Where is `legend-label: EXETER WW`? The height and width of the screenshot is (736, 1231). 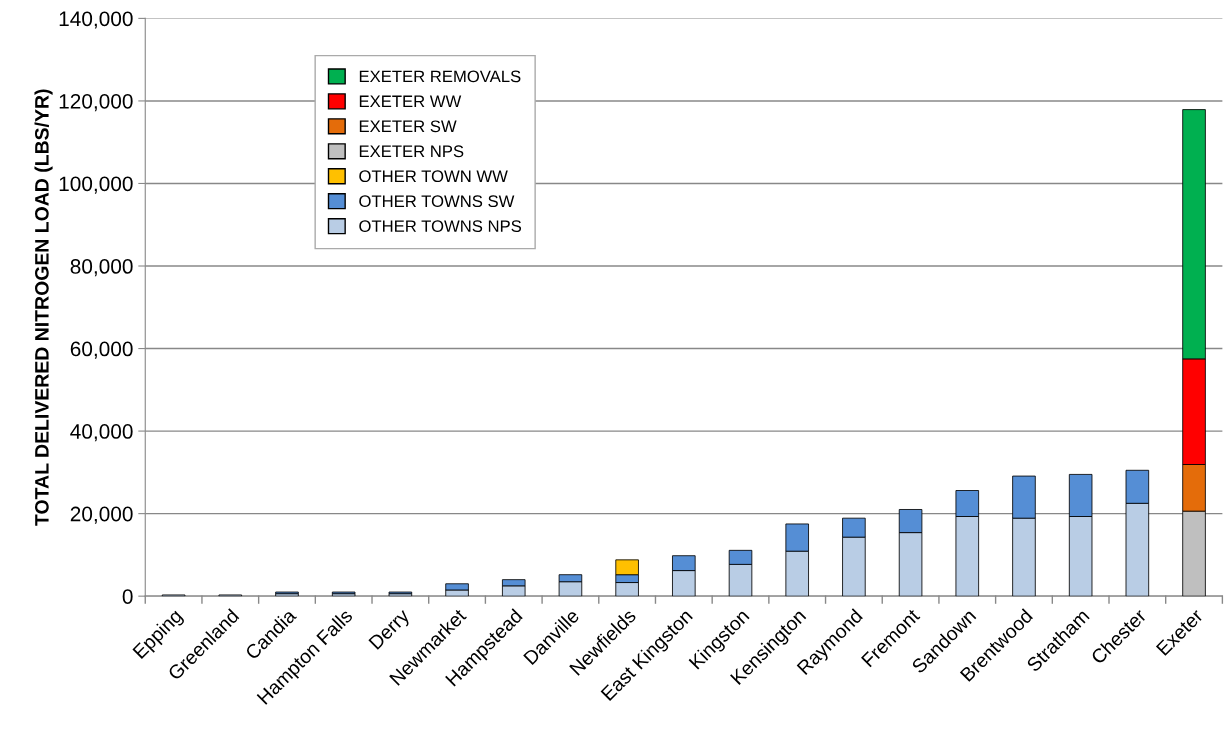 legend-label: EXETER WW is located at coordinates (410, 101).